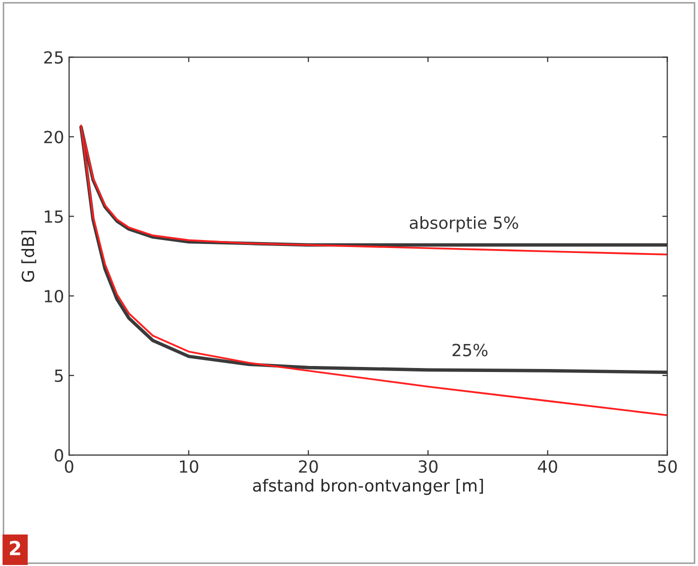 The height and width of the screenshot is (566, 698). What do you see at coordinates (667, 466) in the screenshot?
I see `x-tick-label: 50` at bounding box center [667, 466].